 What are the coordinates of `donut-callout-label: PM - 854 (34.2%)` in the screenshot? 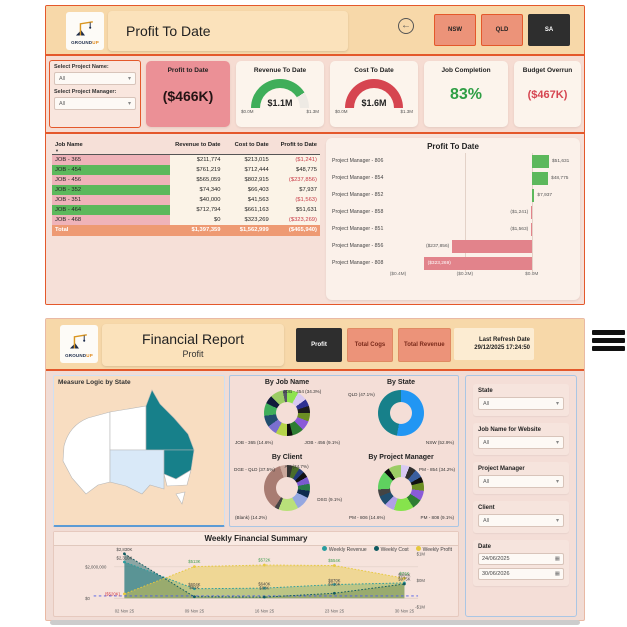 It's located at (437, 469).